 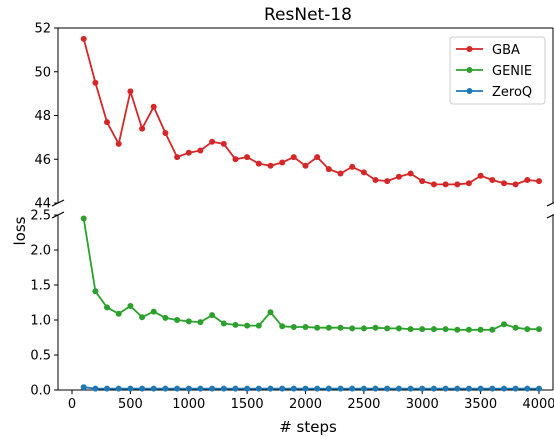 What do you see at coordinates (302, 209) in the screenshot?
I see `axis-break-marks` at bounding box center [302, 209].